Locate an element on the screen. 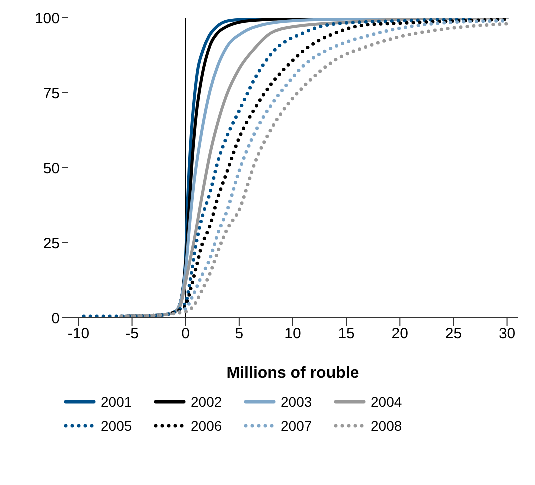  x-tick-label: 15 is located at coordinates (346, 334).